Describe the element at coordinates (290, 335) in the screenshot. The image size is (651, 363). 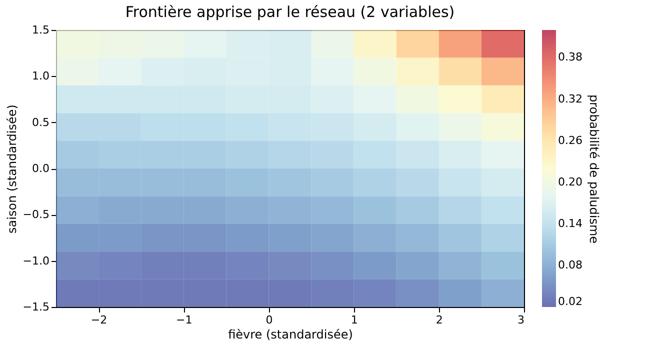
I see `x-axis-title: fièvre (standardisée)` at that location.